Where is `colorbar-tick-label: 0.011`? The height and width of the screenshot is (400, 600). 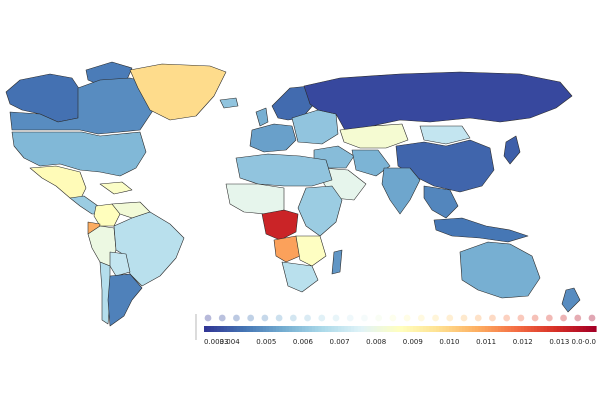 colorbar-tick-label: 0.011 is located at coordinates (486, 342).